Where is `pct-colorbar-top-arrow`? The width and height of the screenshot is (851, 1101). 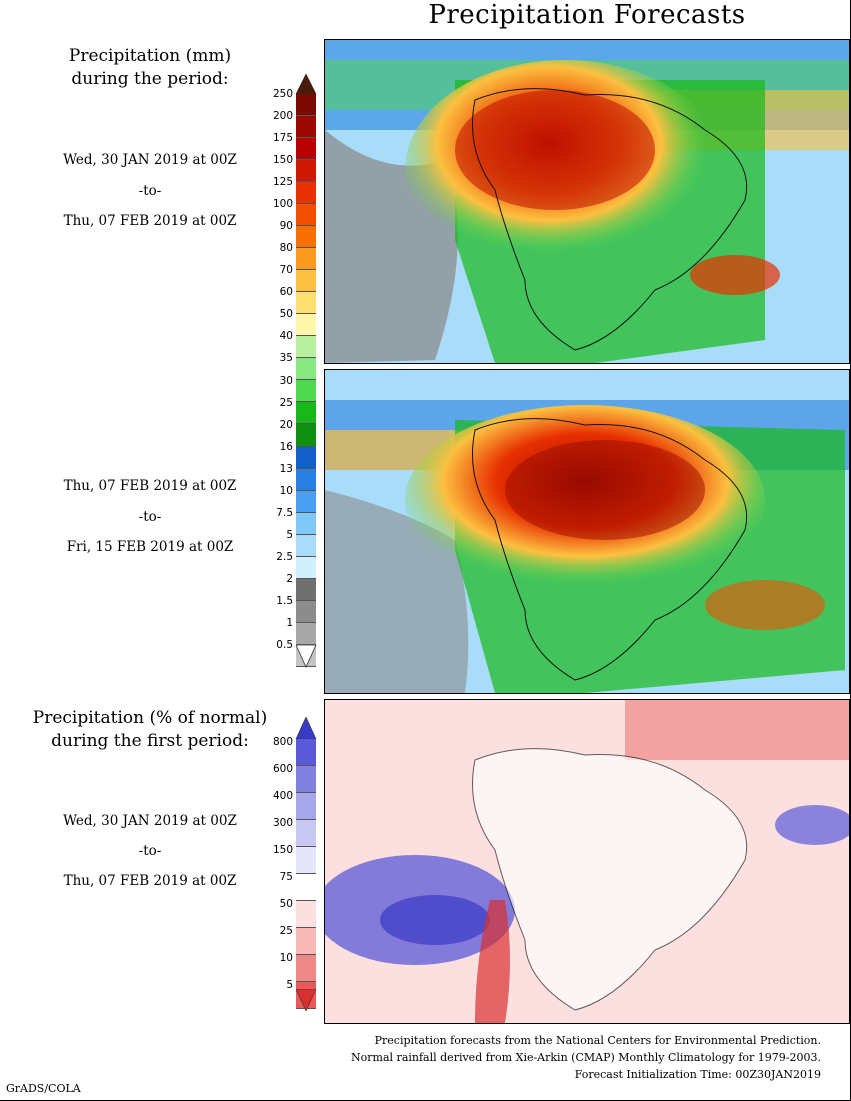 pct-colorbar-top-arrow is located at coordinates (306, 728).